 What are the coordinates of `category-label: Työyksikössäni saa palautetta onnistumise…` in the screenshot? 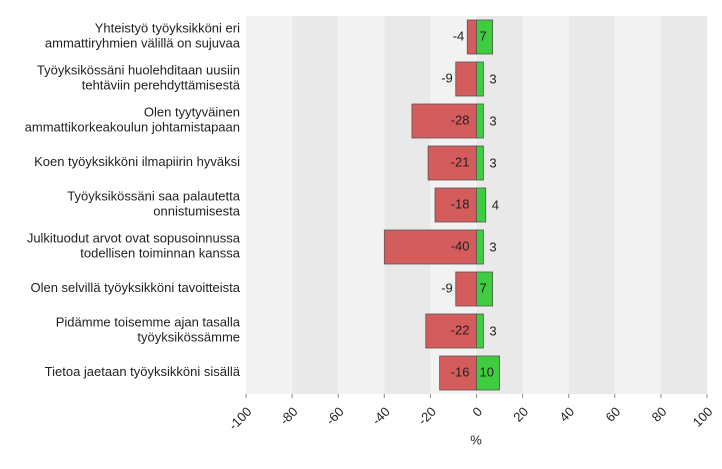 It's located at (153, 204).